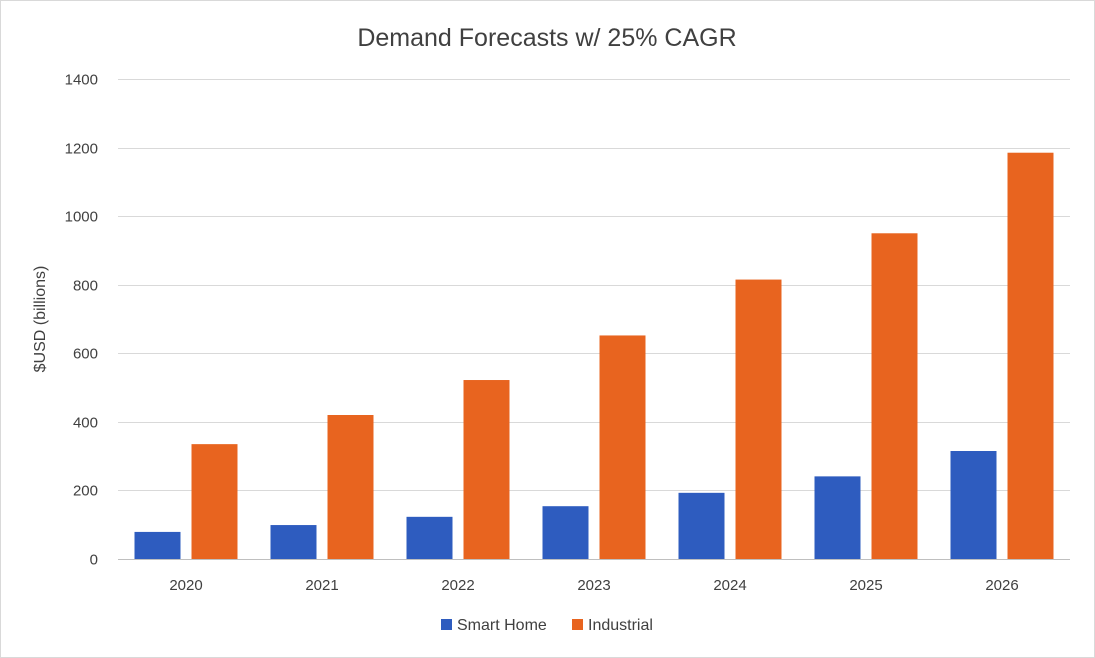  What do you see at coordinates (486, 469) in the screenshot?
I see `bar-industrial-2022` at bounding box center [486, 469].